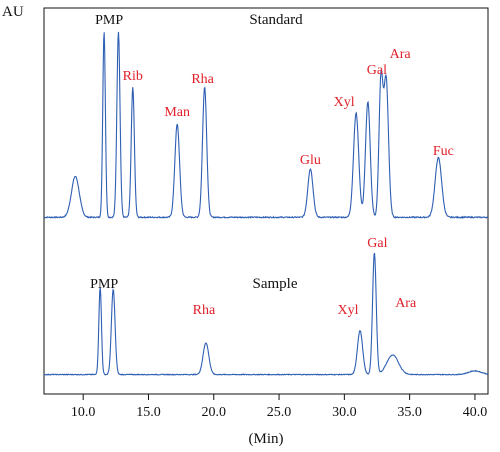  What do you see at coordinates (276, 20) in the screenshot?
I see `panel-name-standard: Standard` at bounding box center [276, 20].